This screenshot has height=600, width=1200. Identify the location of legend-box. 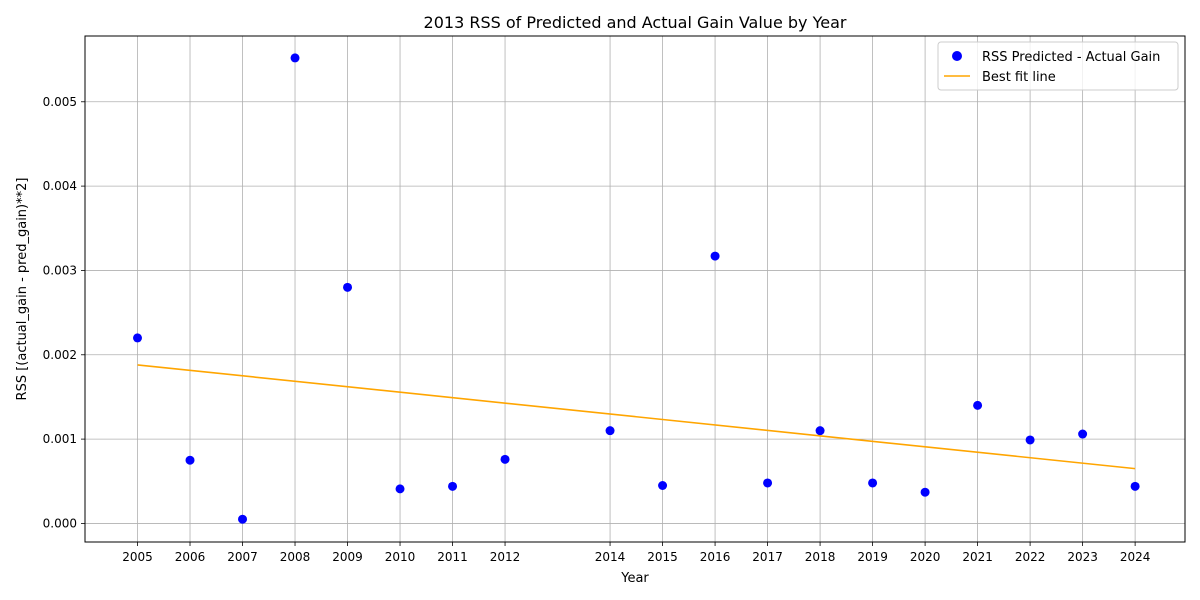
(1058, 66).